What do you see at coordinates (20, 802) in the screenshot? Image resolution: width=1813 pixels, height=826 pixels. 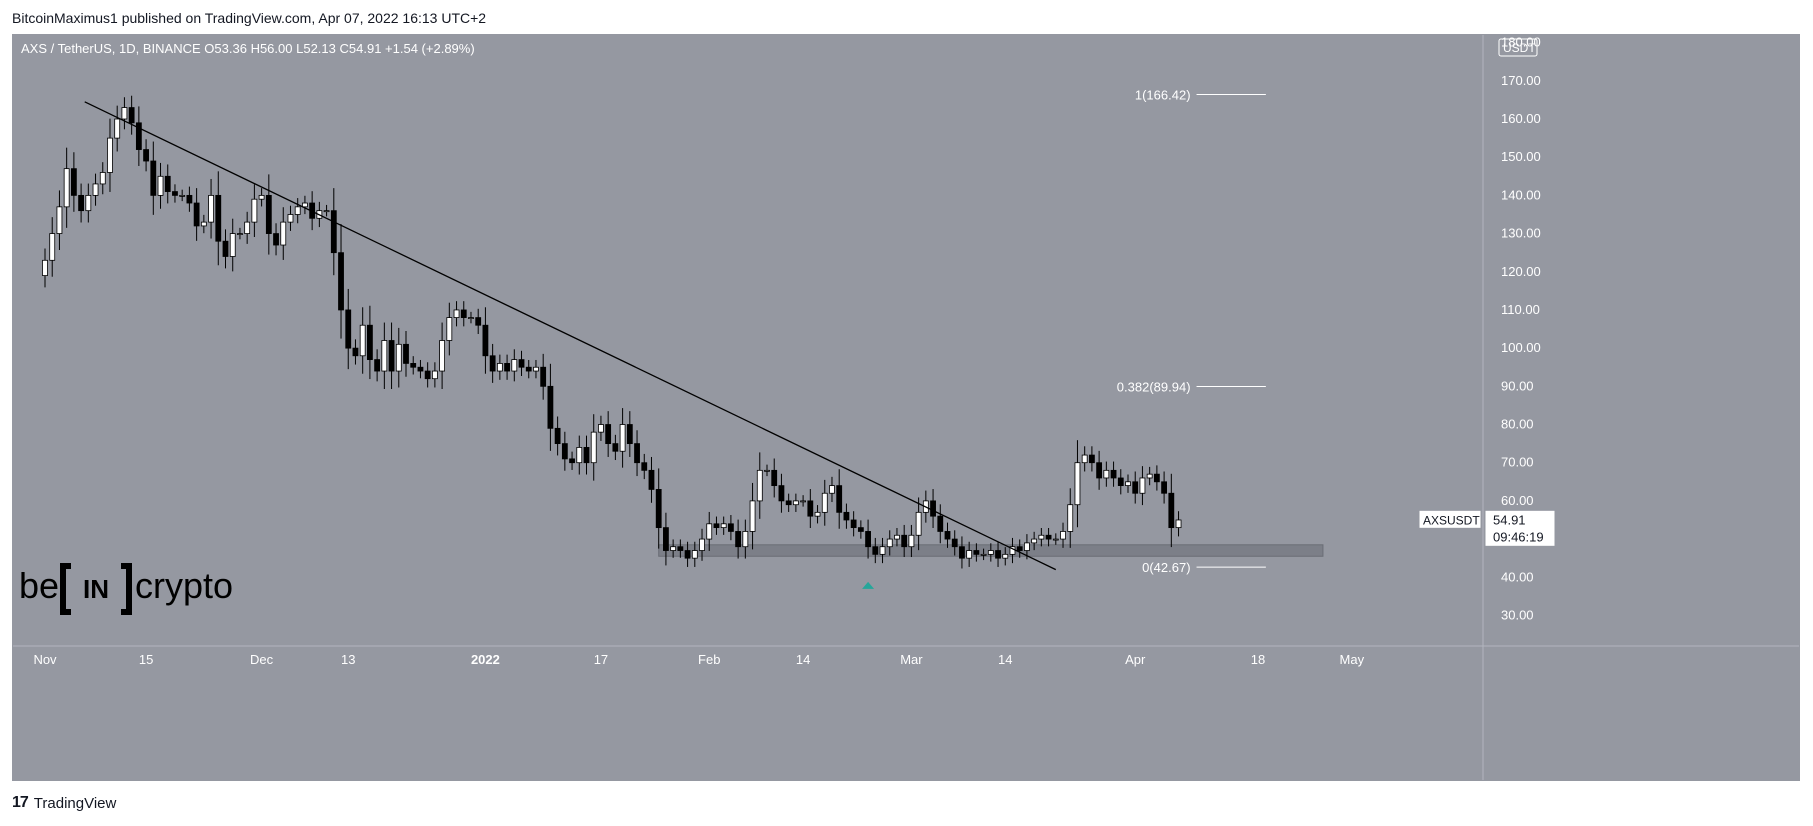 I see `tradingview-logo-icon: 17` at bounding box center [20, 802].